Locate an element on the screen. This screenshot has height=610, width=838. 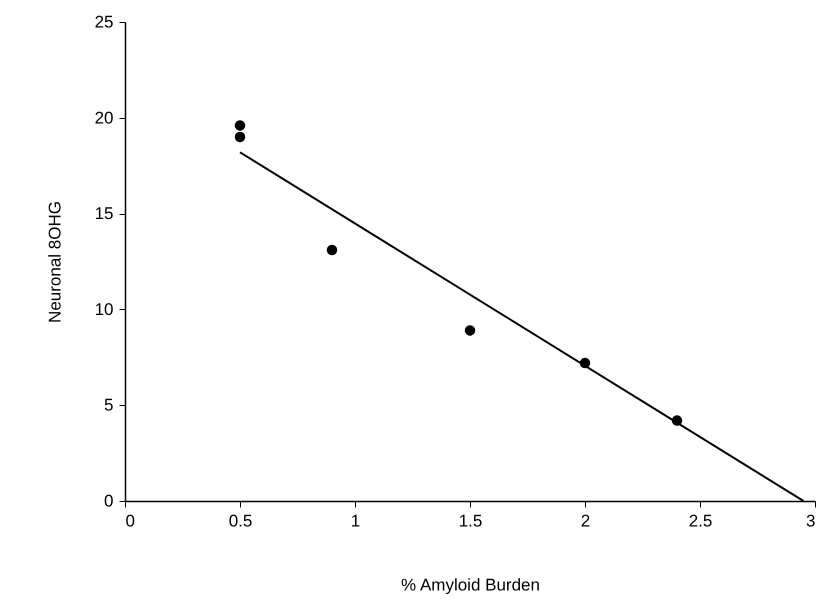
y-tick-label: 25 is located at coordinates (104, 22).